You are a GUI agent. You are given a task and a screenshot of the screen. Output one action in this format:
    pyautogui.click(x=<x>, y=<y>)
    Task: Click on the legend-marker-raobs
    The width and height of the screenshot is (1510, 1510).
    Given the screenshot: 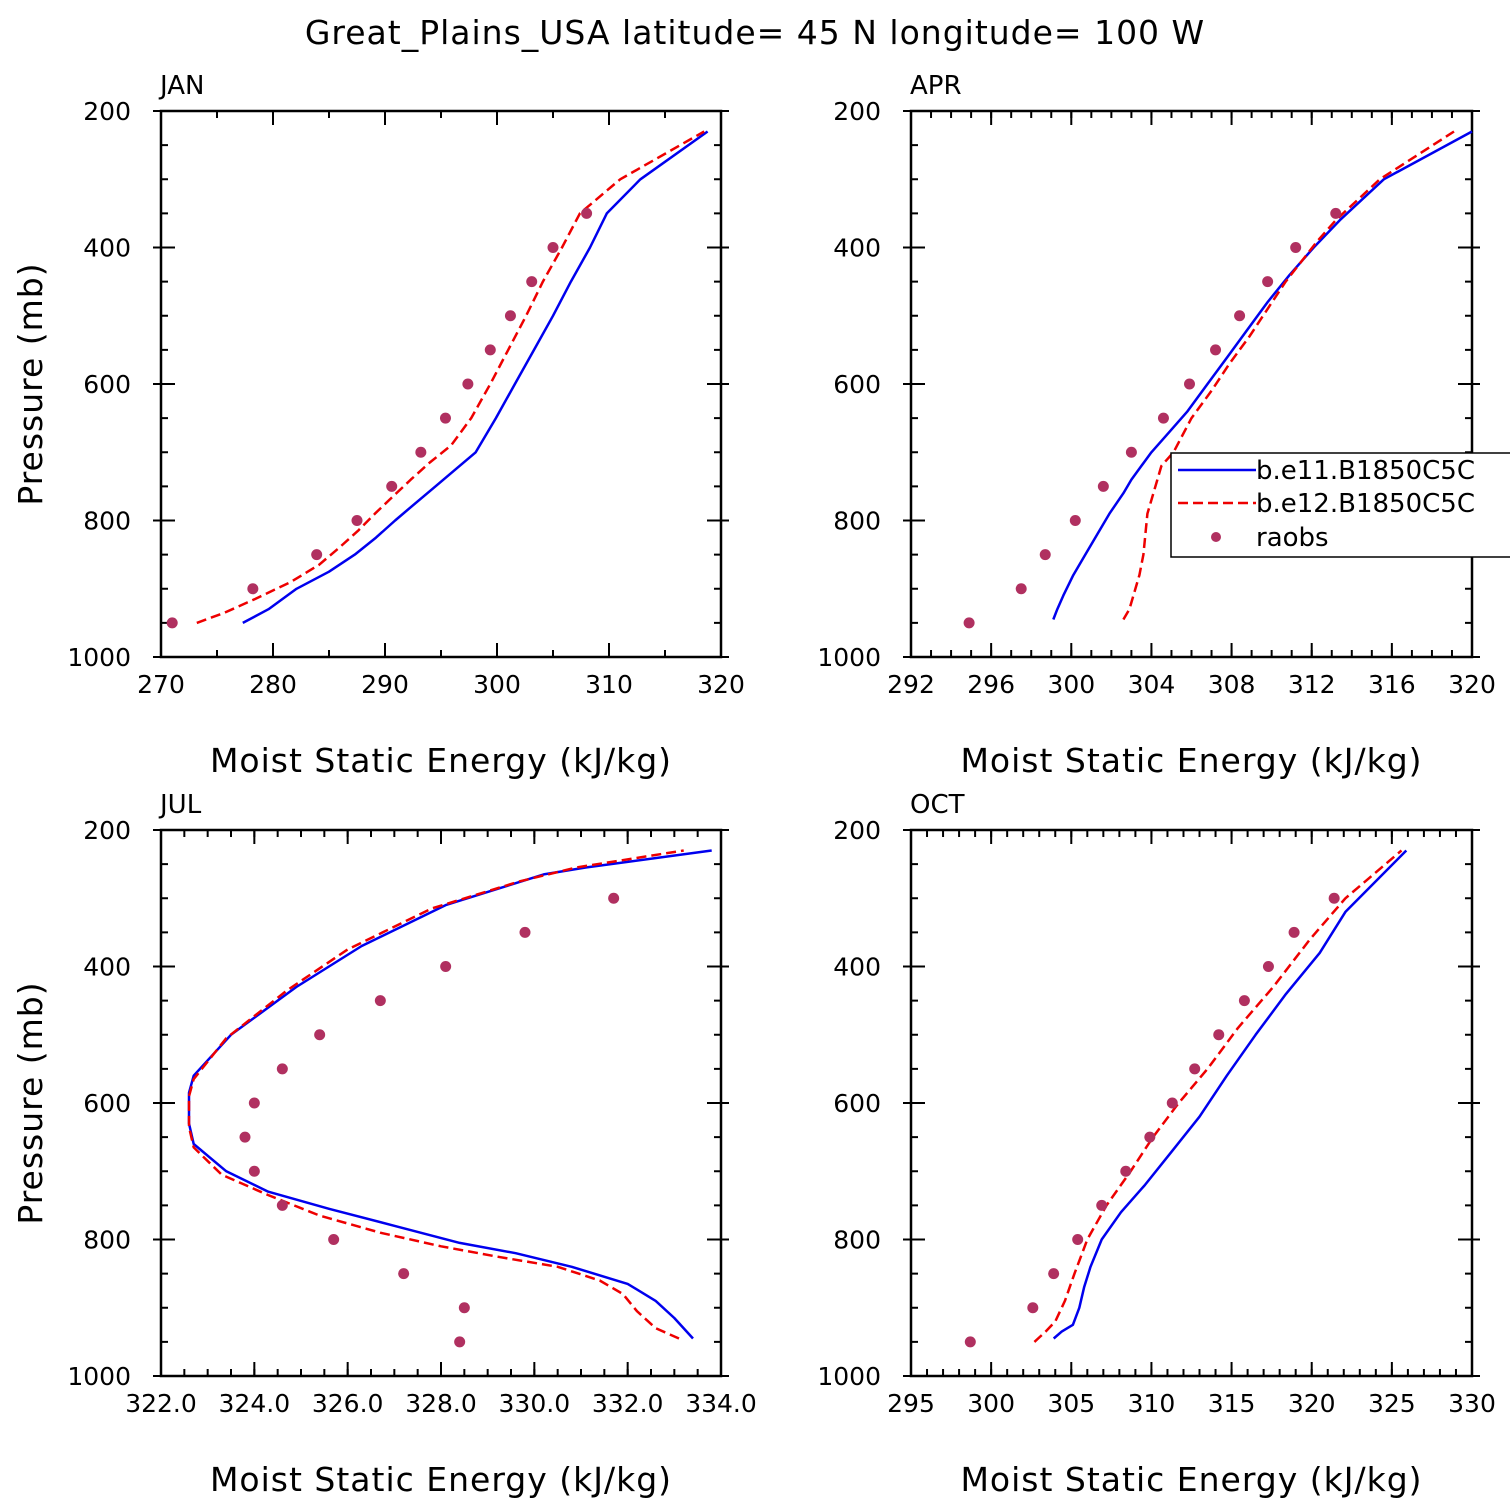 What is the action you would take?
    pyautogui.click(x=1216, y=537)
    